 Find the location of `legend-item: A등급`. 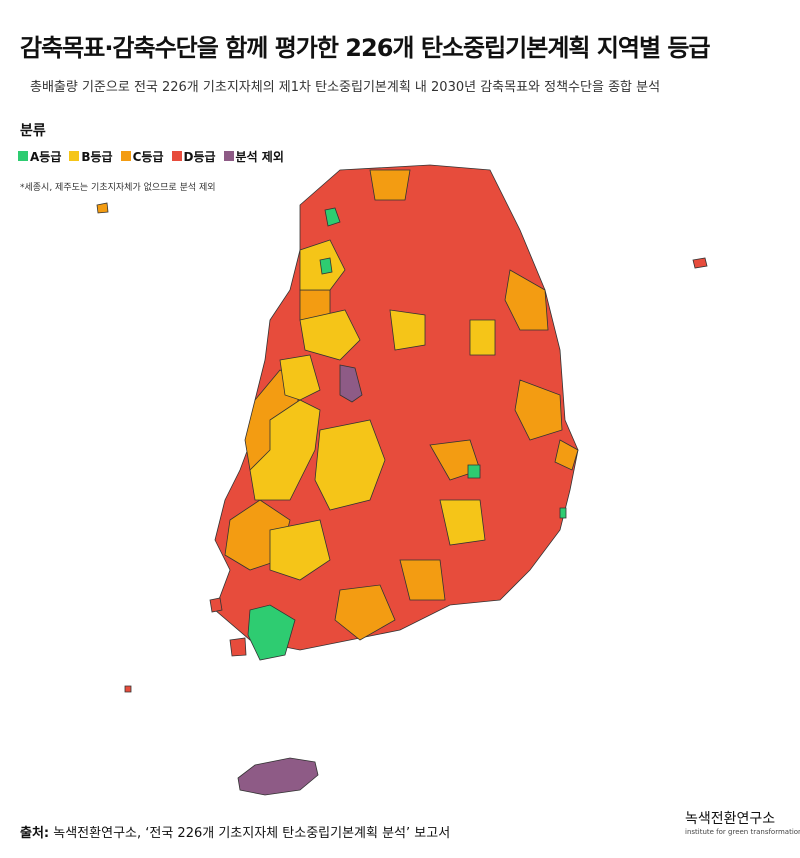

legend-item: A등급 is located at coordinates (39, 156).